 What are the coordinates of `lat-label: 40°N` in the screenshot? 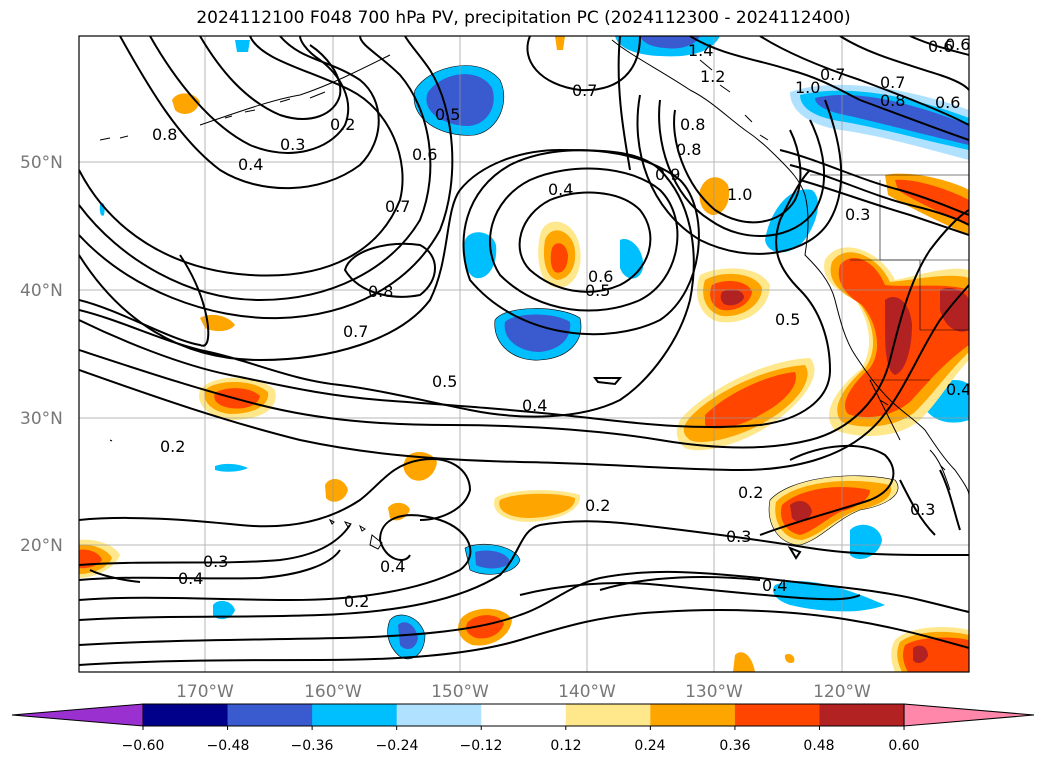 It's located at (41, 291).